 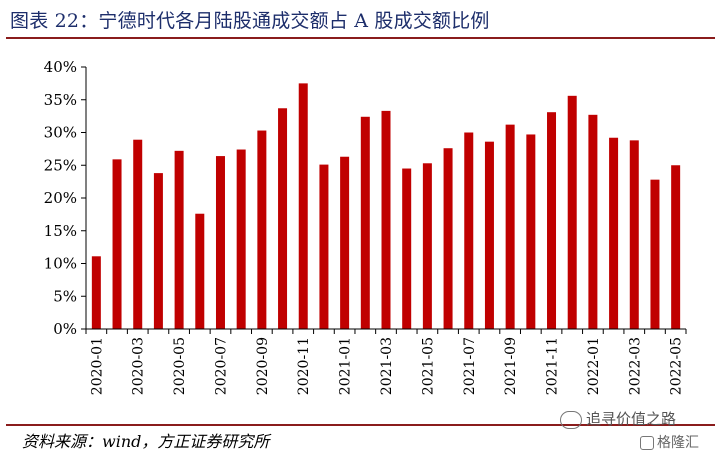 What do you see at coordinates (139, 366) in the screenshot?
I see `x-tick-label: 2020-03` at bounding box center [139, 366].